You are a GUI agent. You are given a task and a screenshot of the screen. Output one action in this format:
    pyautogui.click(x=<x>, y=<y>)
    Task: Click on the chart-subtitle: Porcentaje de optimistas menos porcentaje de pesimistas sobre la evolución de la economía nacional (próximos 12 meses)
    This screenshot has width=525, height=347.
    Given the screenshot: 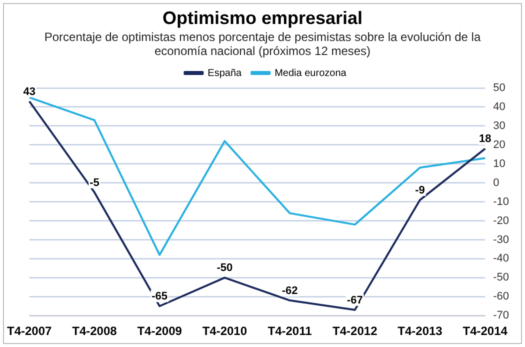 What is the action you would take?
    pyautogui.click(x=262, y=44)
    